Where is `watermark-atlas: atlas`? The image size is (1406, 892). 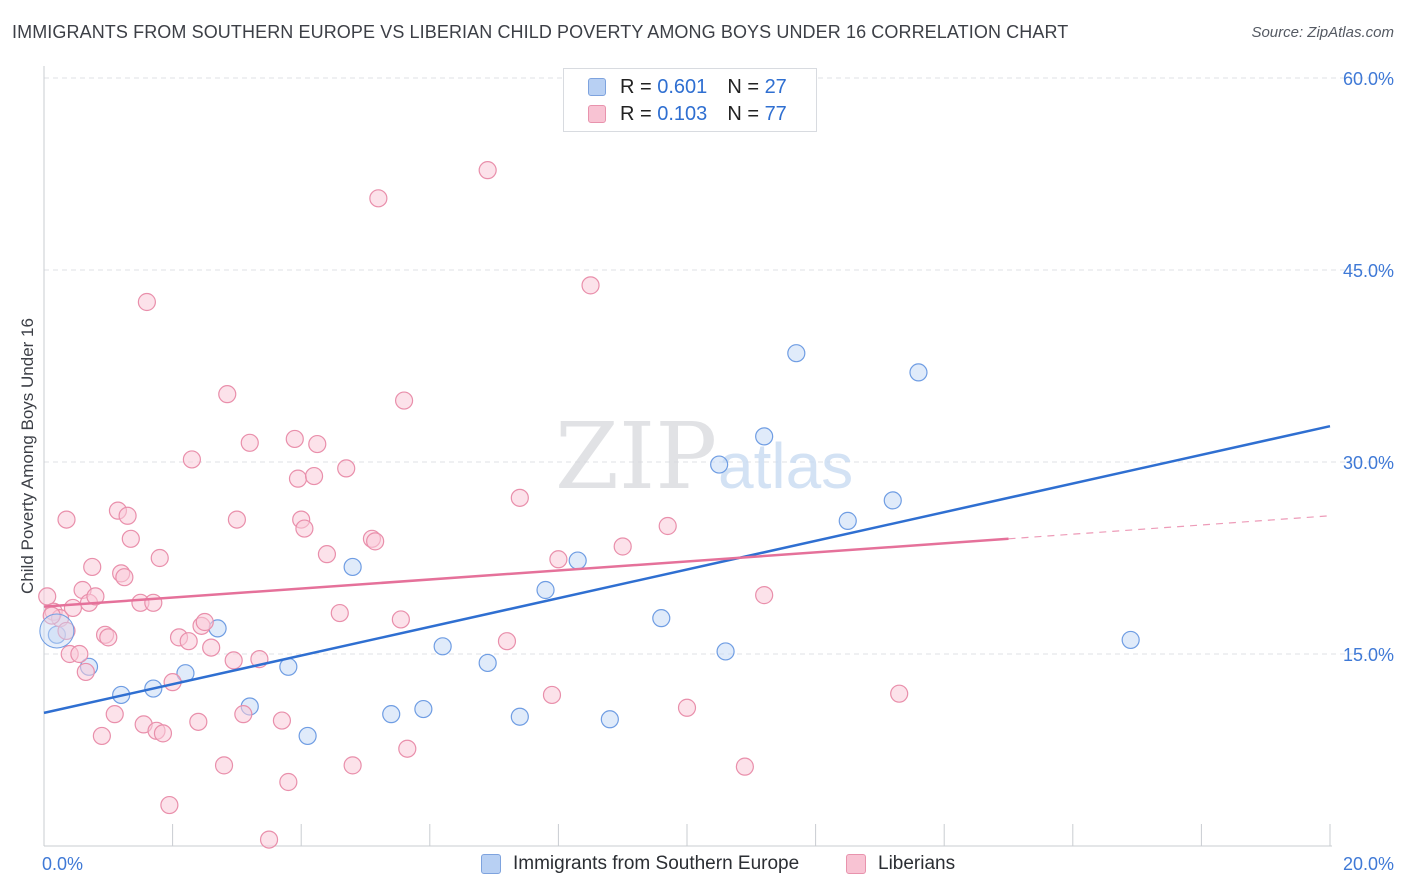 watermark-atlas: atlas is located at coordinates (785, 466).